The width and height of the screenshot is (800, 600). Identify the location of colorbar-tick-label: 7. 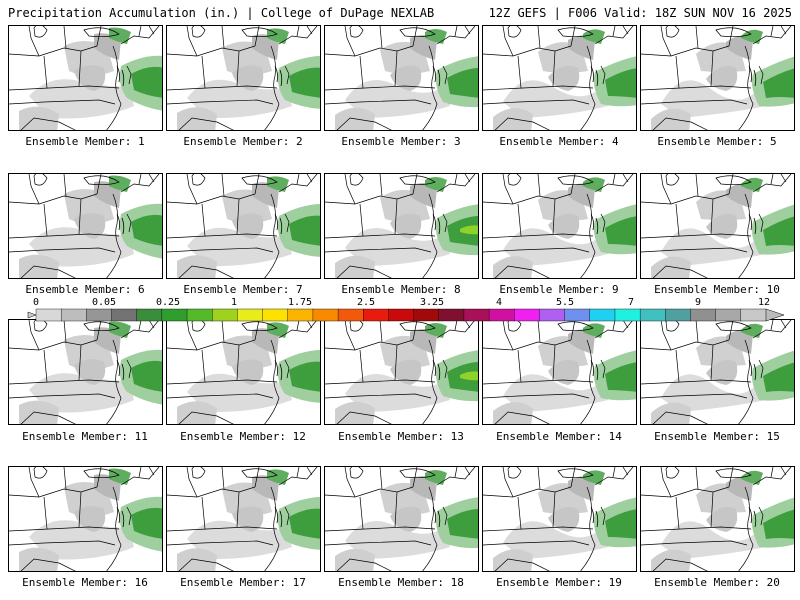
(631, 302).